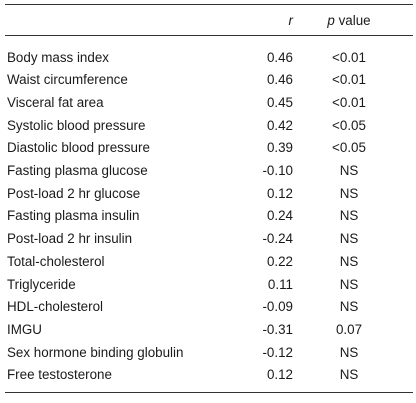  What do you see at coordinates (331, 21) in the screenshot?
I see `header-p-symbol: p` at bounding box center [331, 21].